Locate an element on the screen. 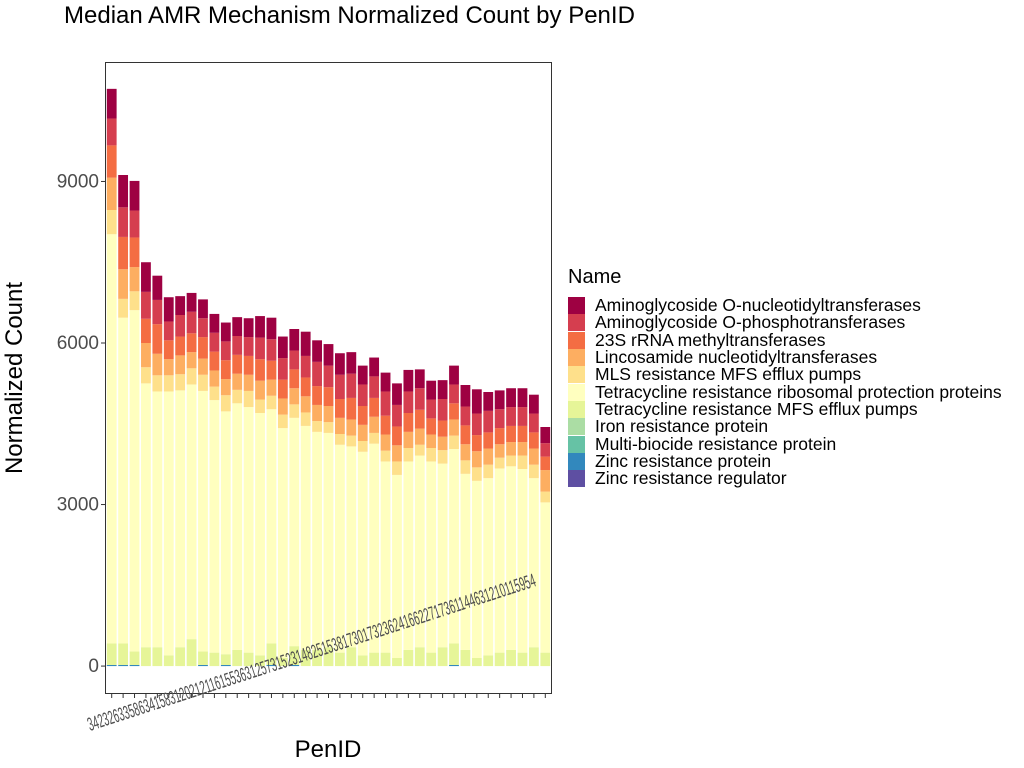 The width and height of the screenshot is (1024, 768). legend-label: MLS resistance MFS efflux pumps is located at coordinates (728, 374).